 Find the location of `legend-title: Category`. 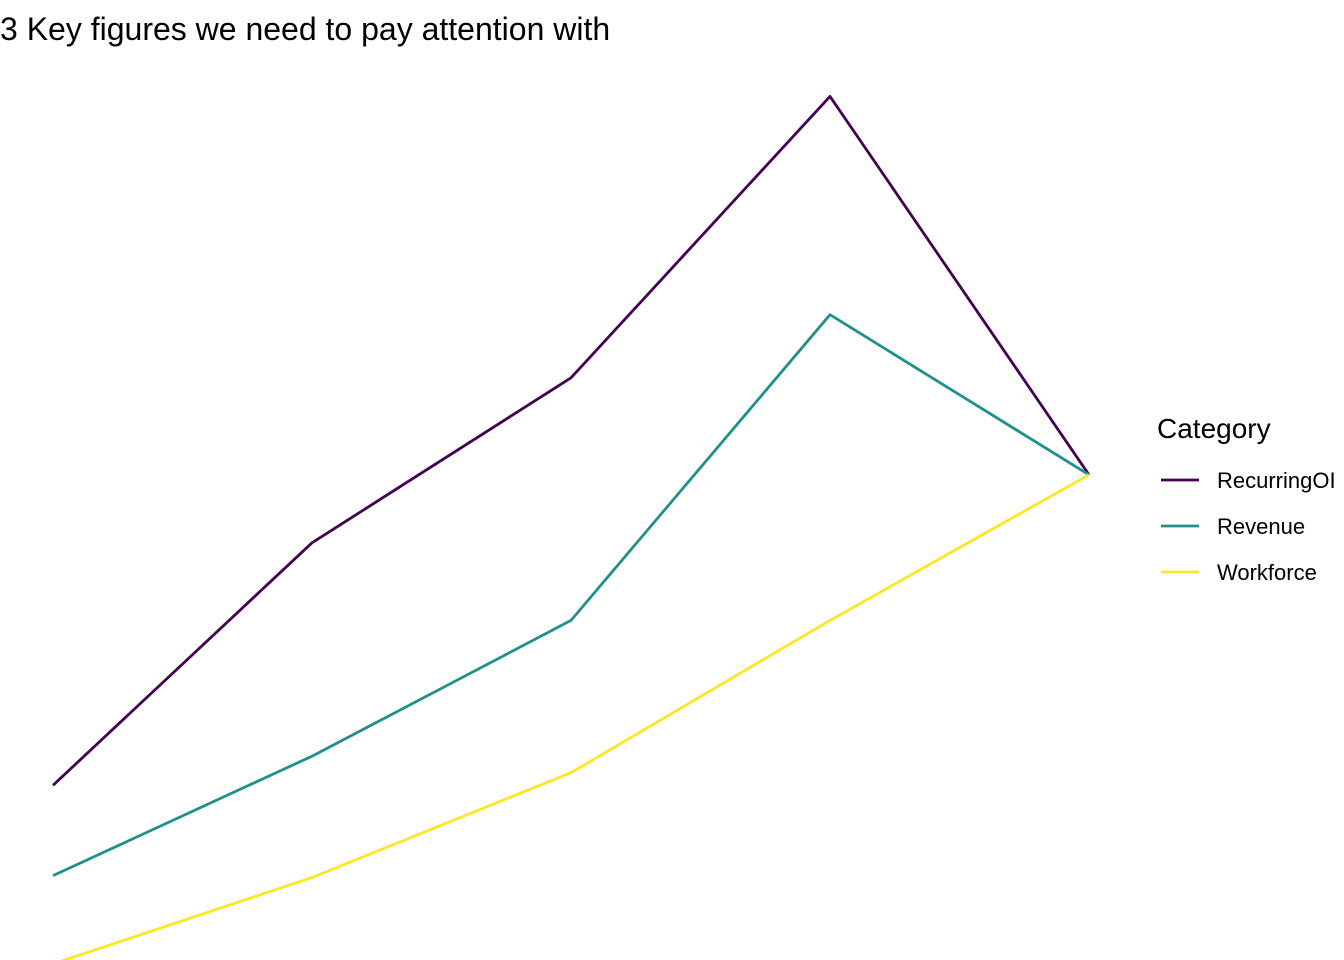

legend-title: Category is located at coordinates (1214, 428).